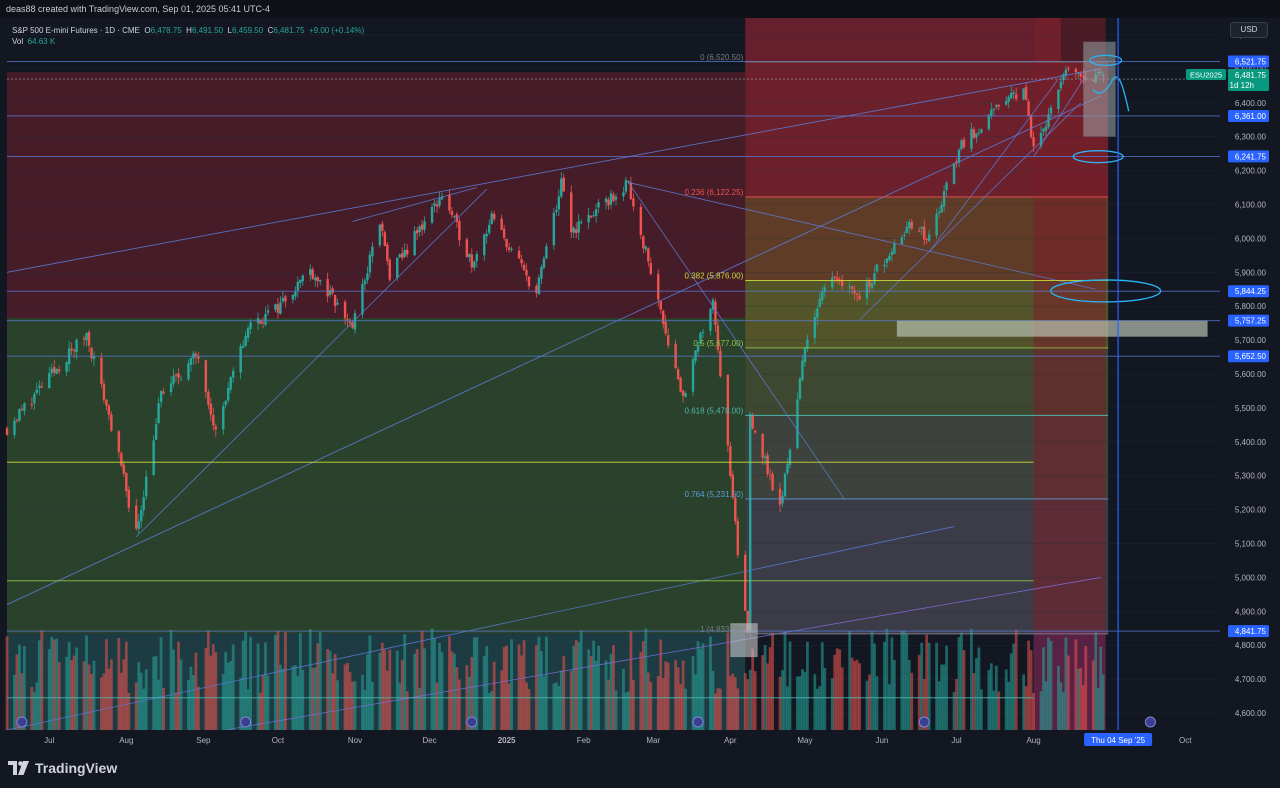 This screenshot has height=788, width=1280. Describe the element at coordinates (1251, 510) in the screenshot. I see `price-tick-label: 5,200.00` at that location.